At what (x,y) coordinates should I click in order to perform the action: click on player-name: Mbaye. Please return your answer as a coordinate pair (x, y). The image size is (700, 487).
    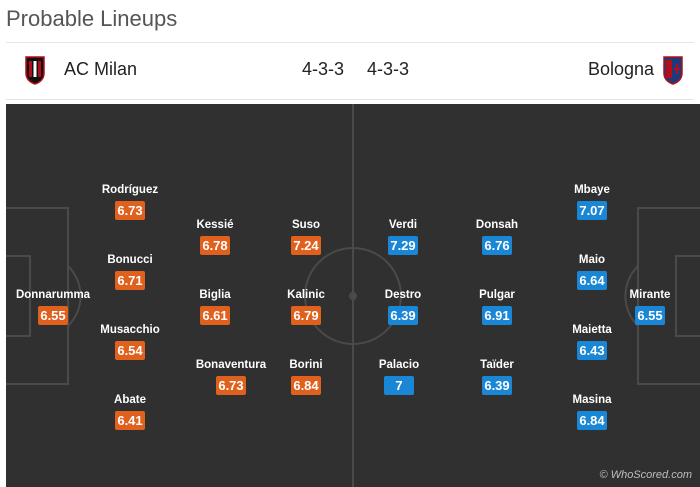
    Looking at the image, I should click on (592, 190).